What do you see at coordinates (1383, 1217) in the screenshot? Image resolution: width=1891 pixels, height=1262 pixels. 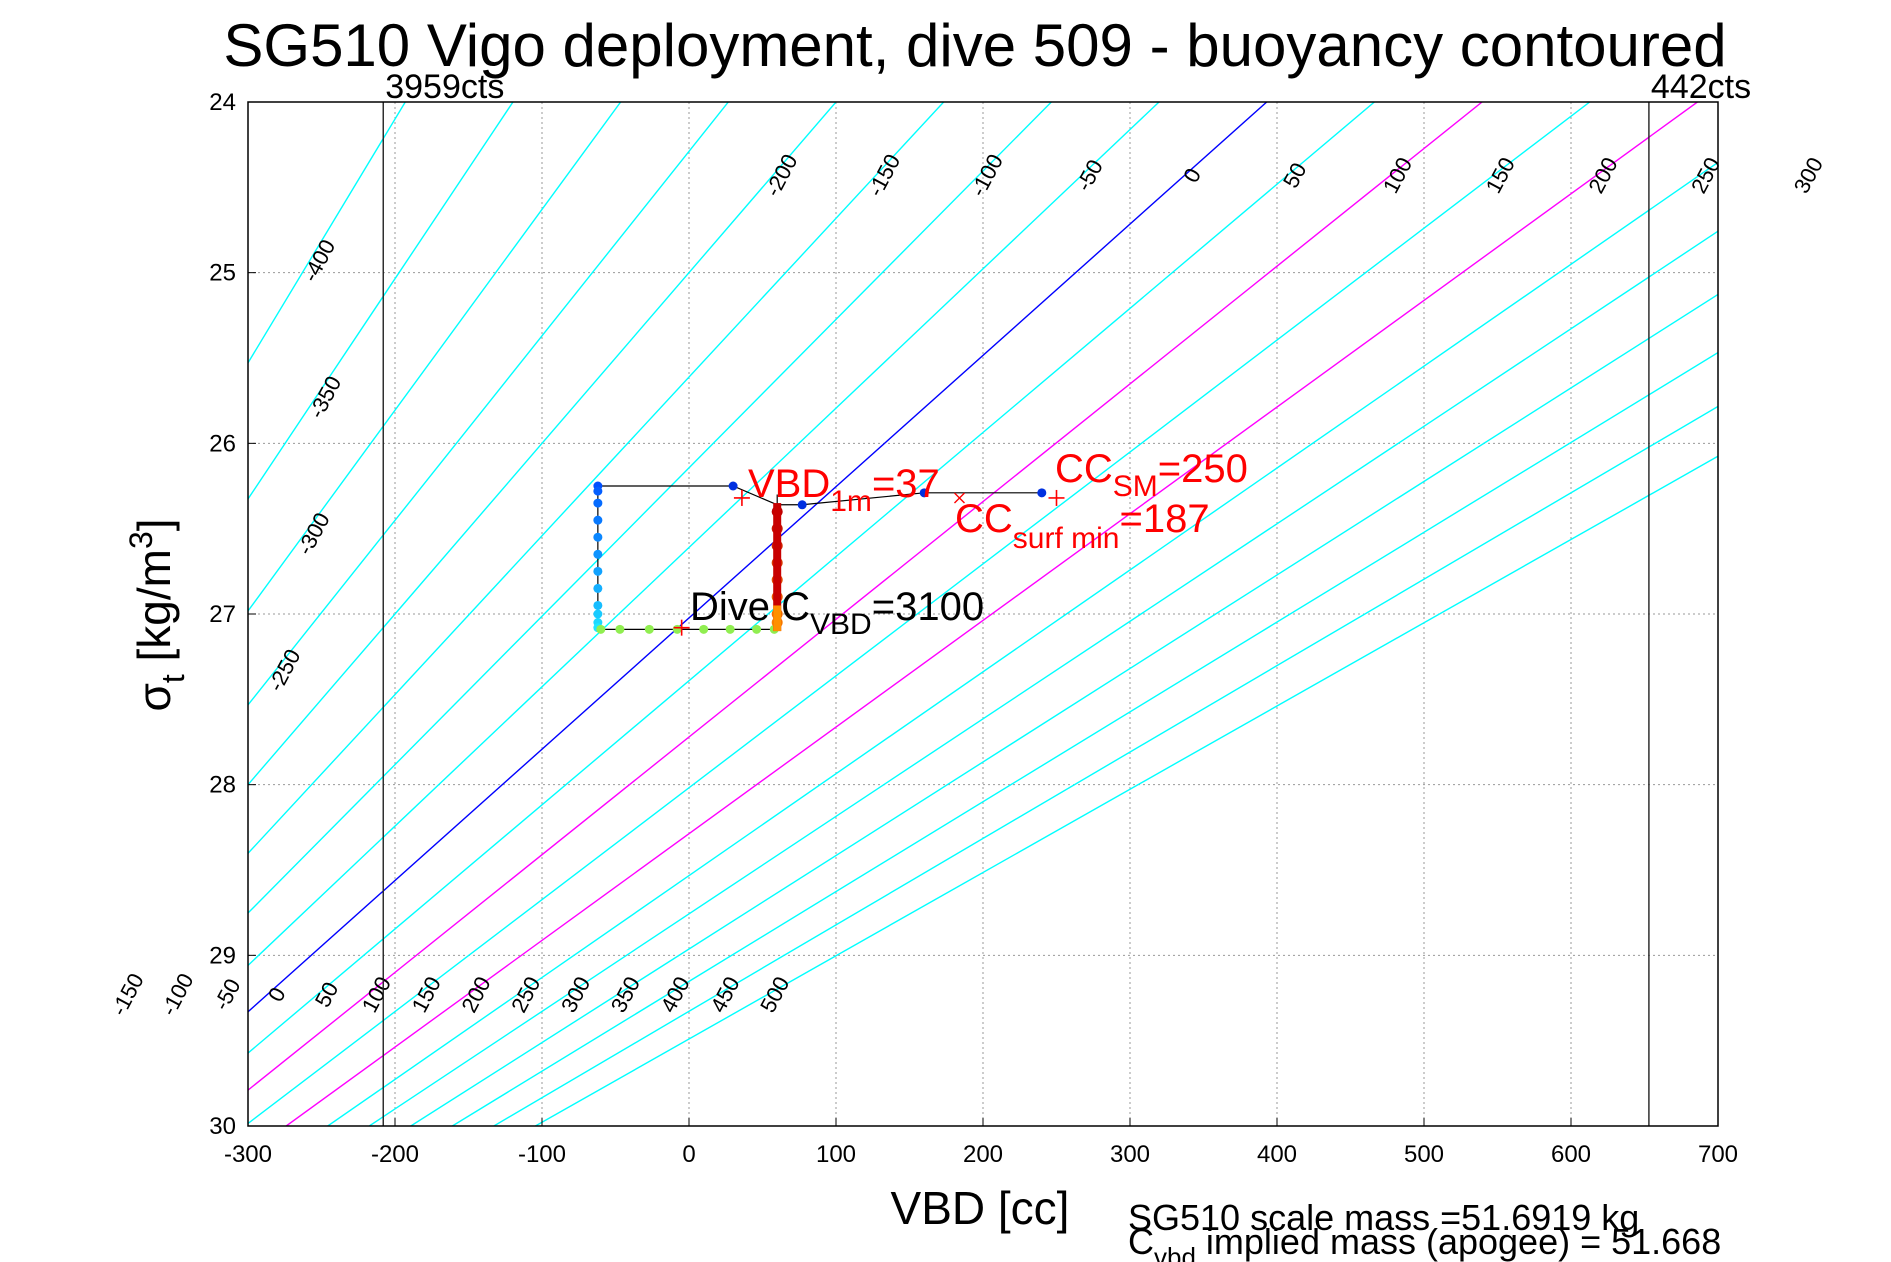 I see `scale-mass-text: SG510 scale mass =51.6919 kg` at bounding box center [1383, 1217].